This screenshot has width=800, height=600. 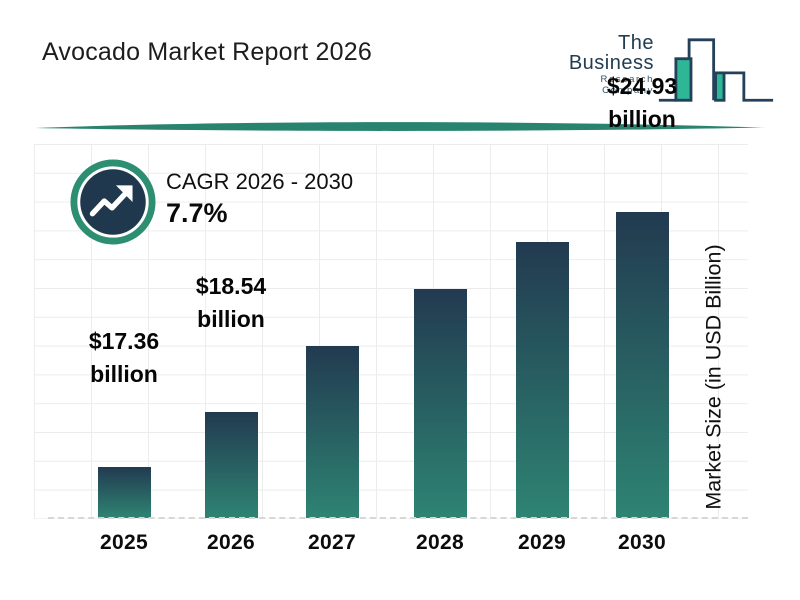 I want to click on x-tick-2030: 2030, so click(x=642, y=542).